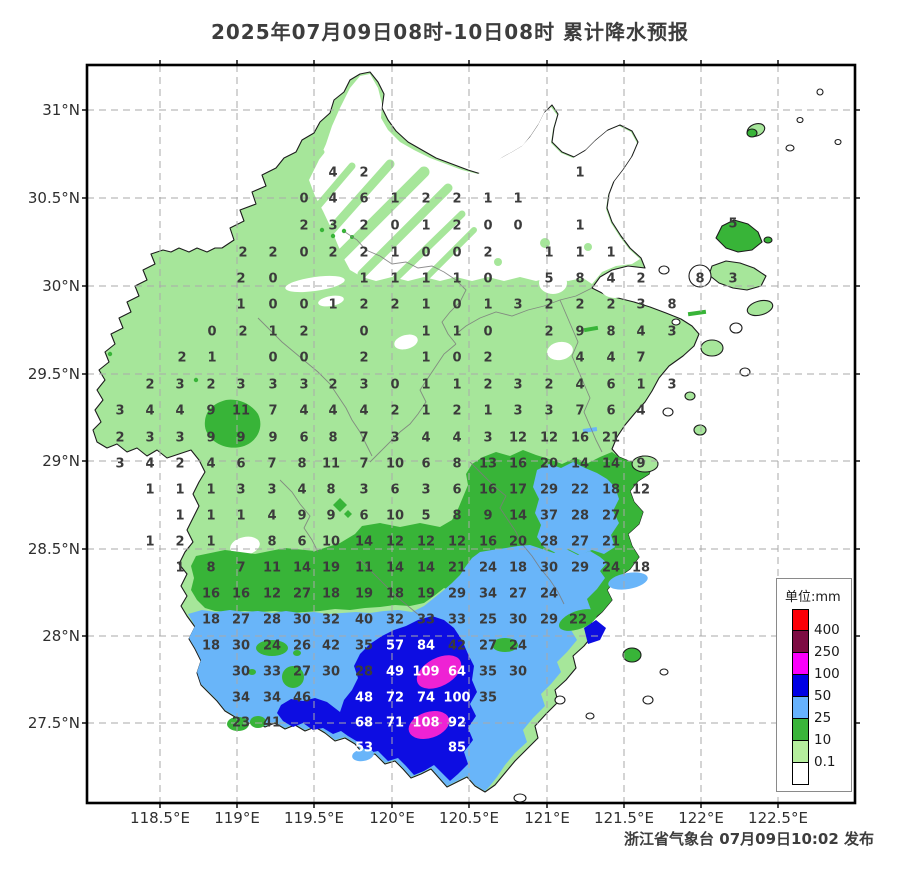 This screenshot has width=900, height=877. Describe the element at coordinates (580, 516) in the screenshot. I see `station-value: 28` at that location.